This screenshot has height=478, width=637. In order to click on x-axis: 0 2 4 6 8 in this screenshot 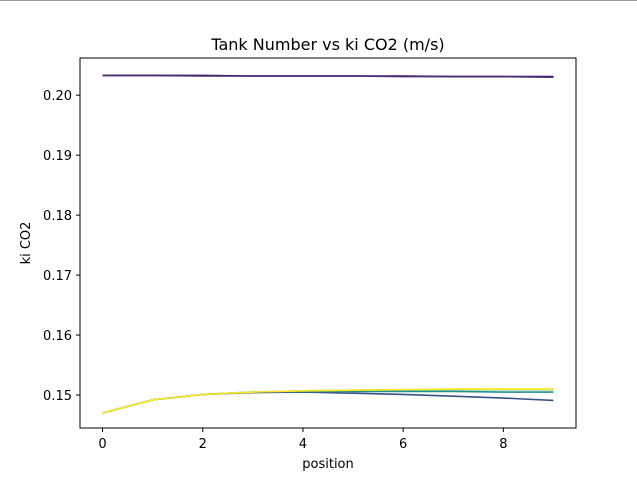, I will do `click(302, 440)`.